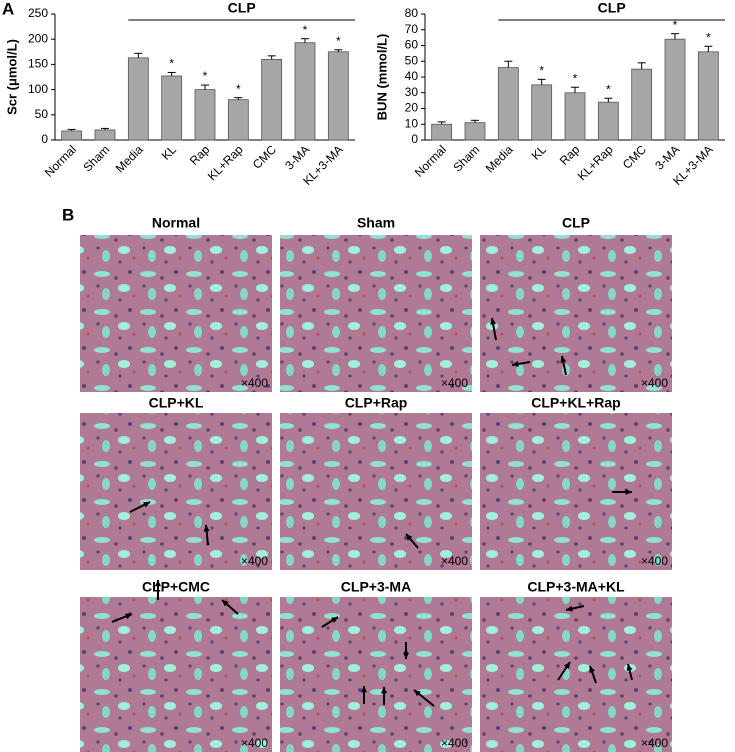 The height and width of the screenshot is (752, 735). I want to click on image-title: CLP+KL+Rap, so click(575, 403).